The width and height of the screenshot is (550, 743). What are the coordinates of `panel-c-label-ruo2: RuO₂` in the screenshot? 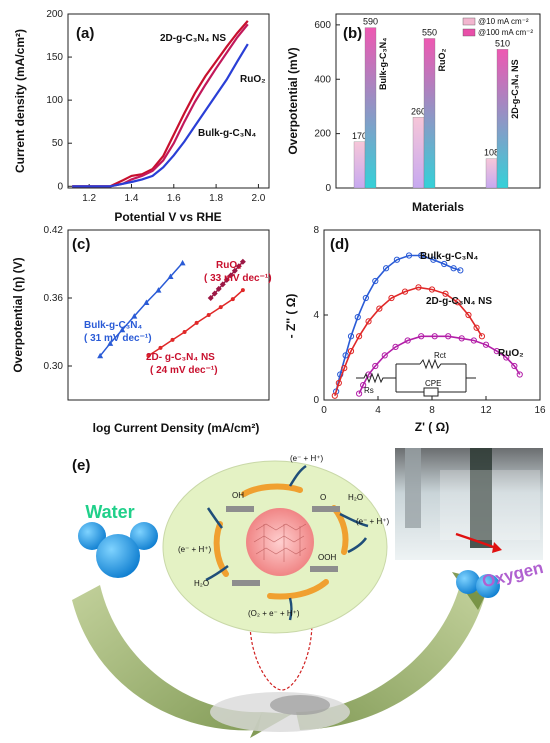 It's located at (229, 265).